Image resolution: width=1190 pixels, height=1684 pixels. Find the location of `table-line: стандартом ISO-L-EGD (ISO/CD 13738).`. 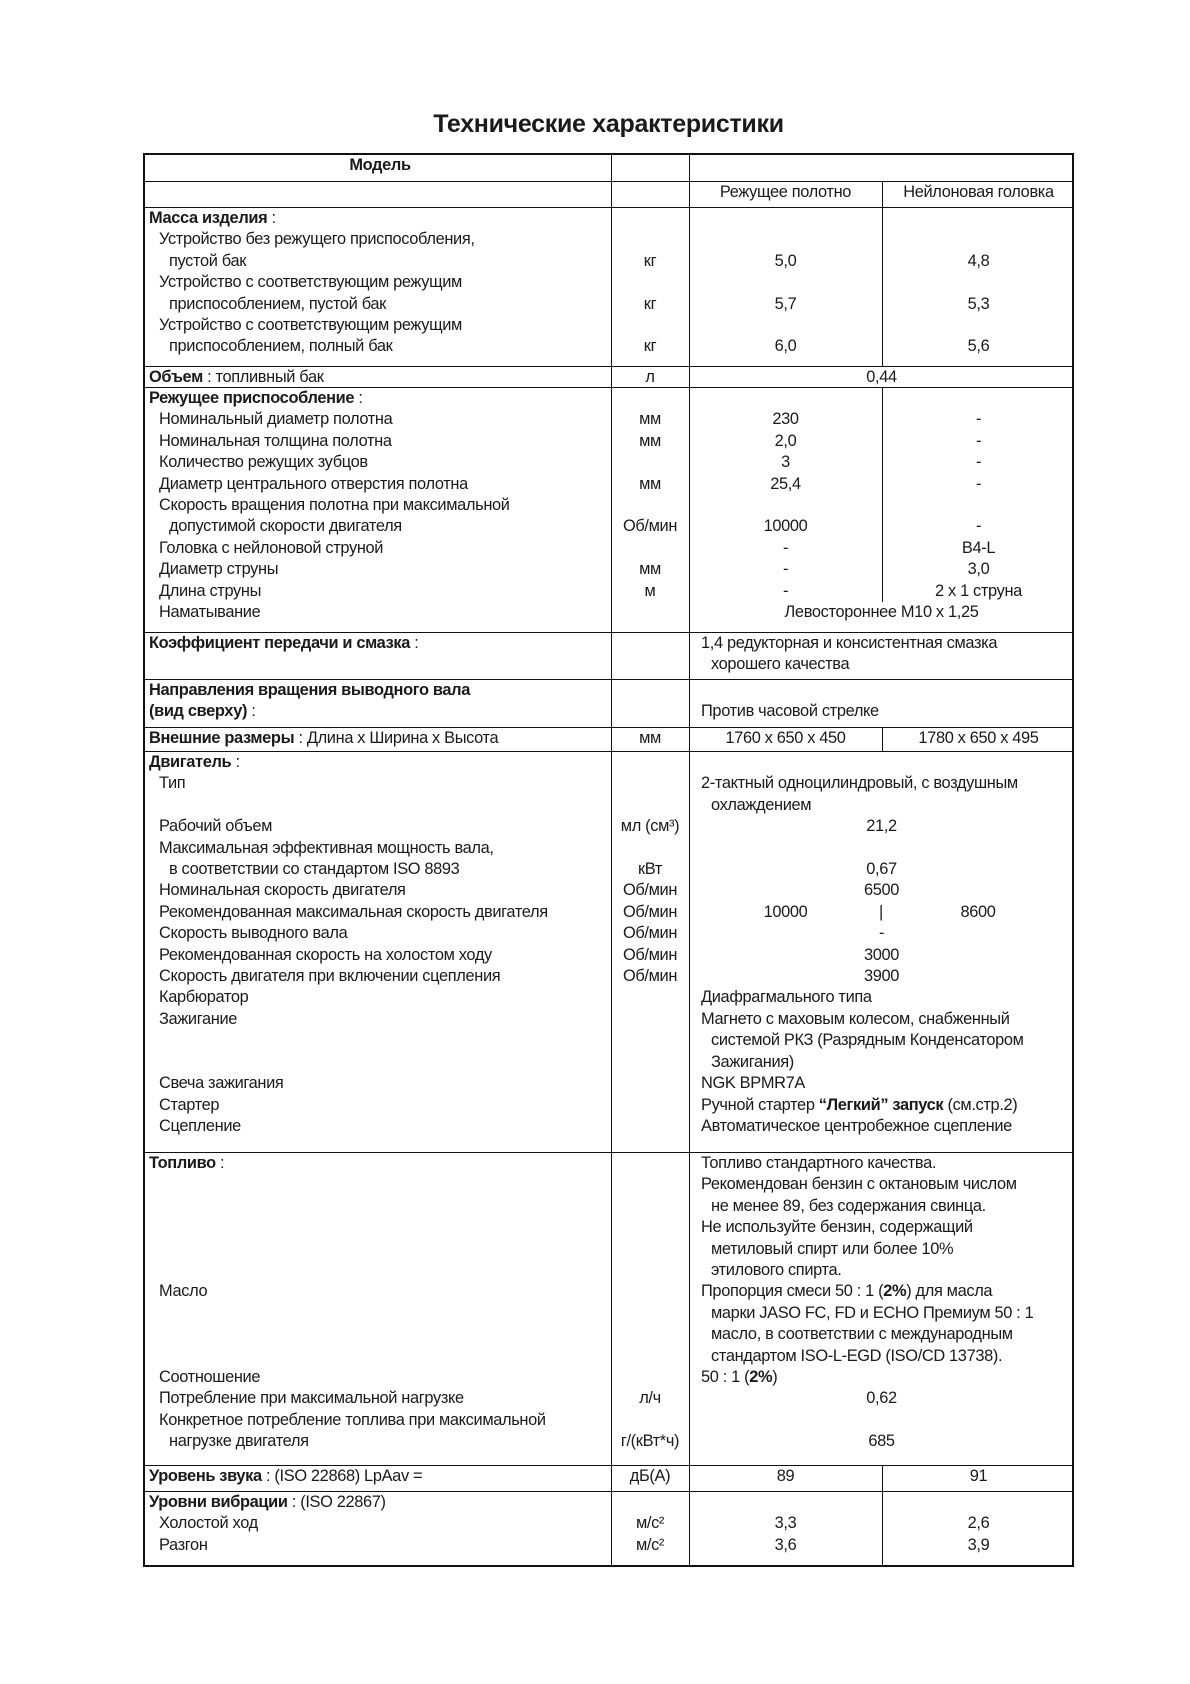

table-line: стандартом ISO-L-EGD (ISO/CD 13738). is located at coordinates (608, 1356).